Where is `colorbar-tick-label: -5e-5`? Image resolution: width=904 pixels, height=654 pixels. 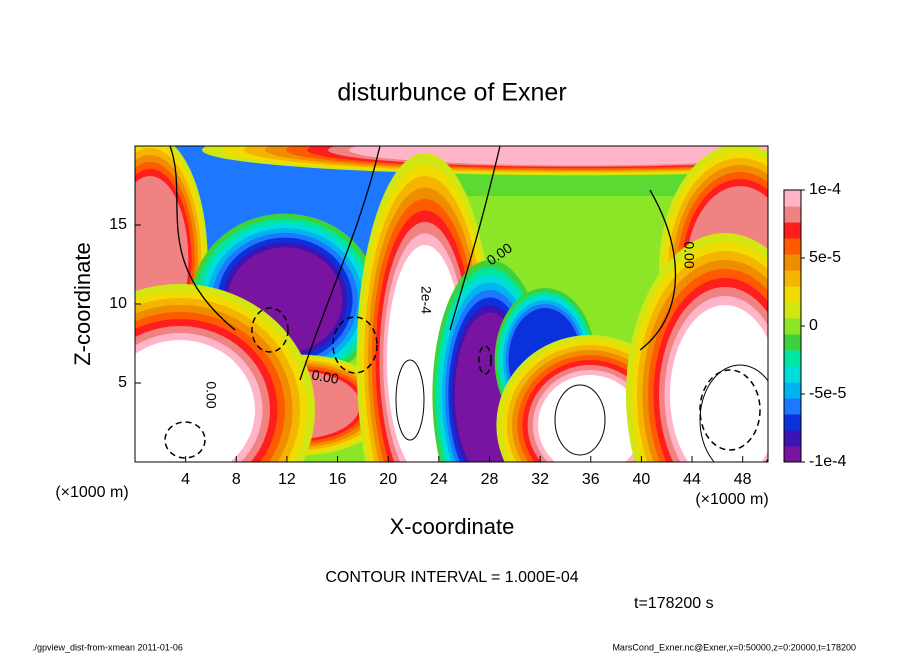 colorbar-tick-label: -5e-5 is located at coordinates (827, 393).